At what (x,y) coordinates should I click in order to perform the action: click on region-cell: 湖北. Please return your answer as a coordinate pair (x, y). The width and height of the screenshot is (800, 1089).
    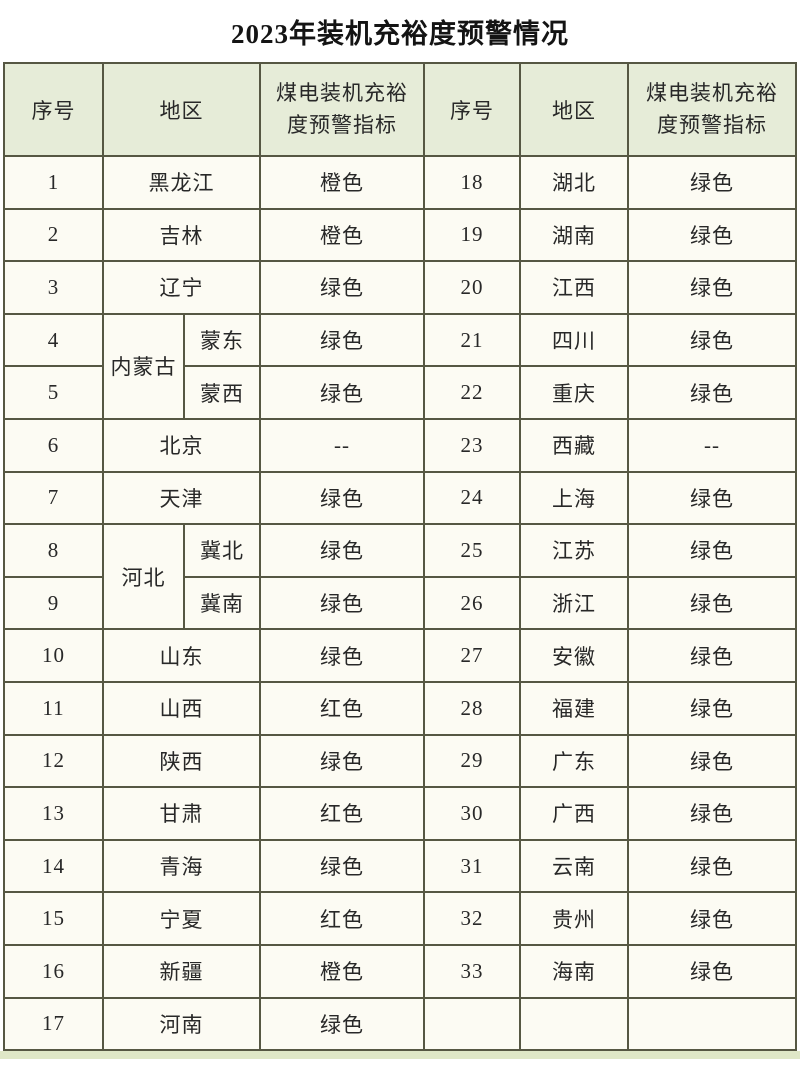
    Looking at the image, I should click on (574, 182).